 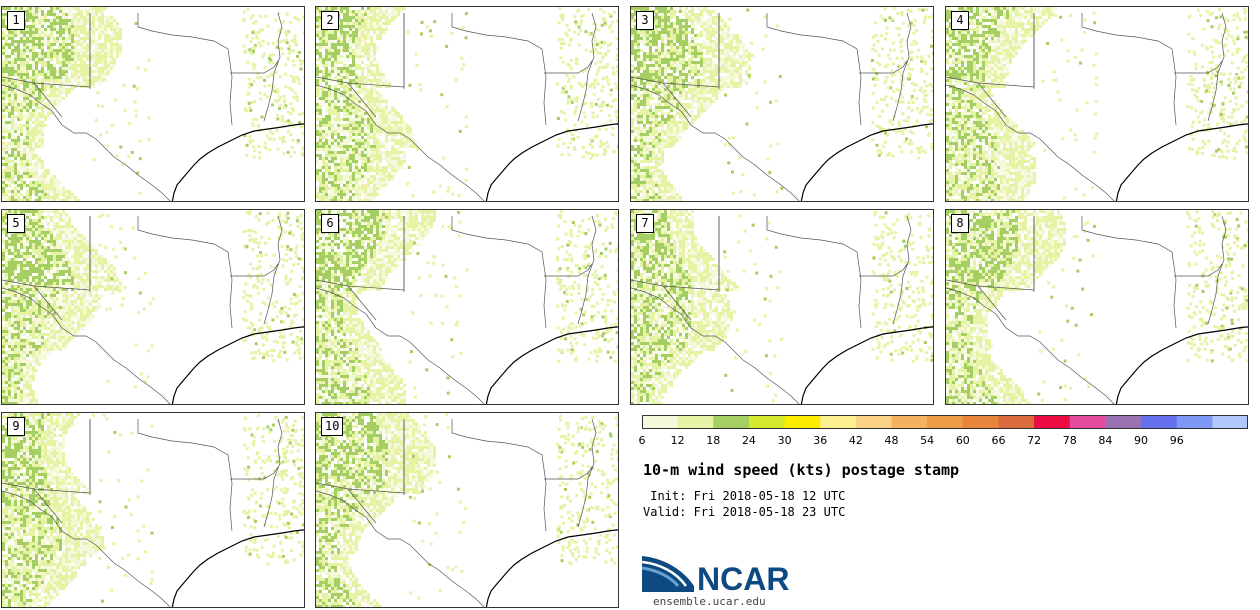 What do you see at coordinates (743, 577) in the screenshot?
I see `logo-text: NCAR` at bounding box center [743, 577].